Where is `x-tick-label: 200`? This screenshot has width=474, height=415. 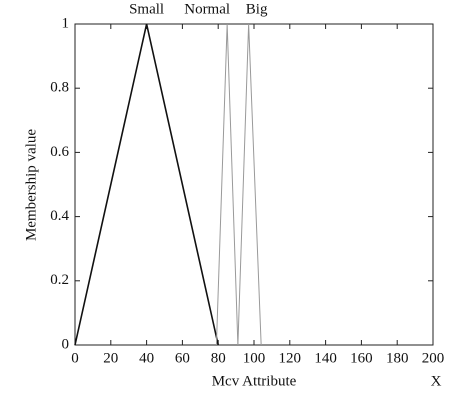 x-tick-label: 200 is located at coordinates (433, 358).